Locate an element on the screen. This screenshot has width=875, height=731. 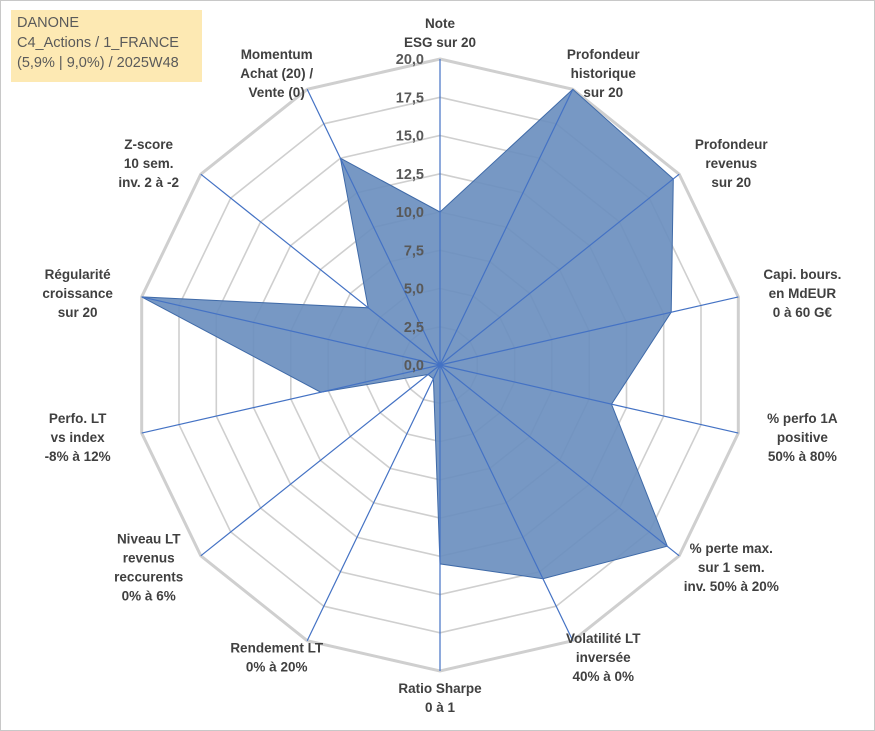
axis-label-line: 0 à 1 is located at coordinates (440, 707).